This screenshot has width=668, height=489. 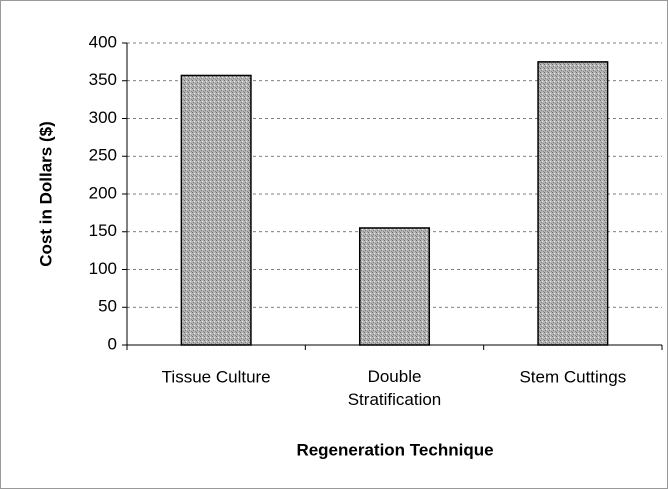 I want to click on y-tick-label: 100, so click(x=103, y=268).